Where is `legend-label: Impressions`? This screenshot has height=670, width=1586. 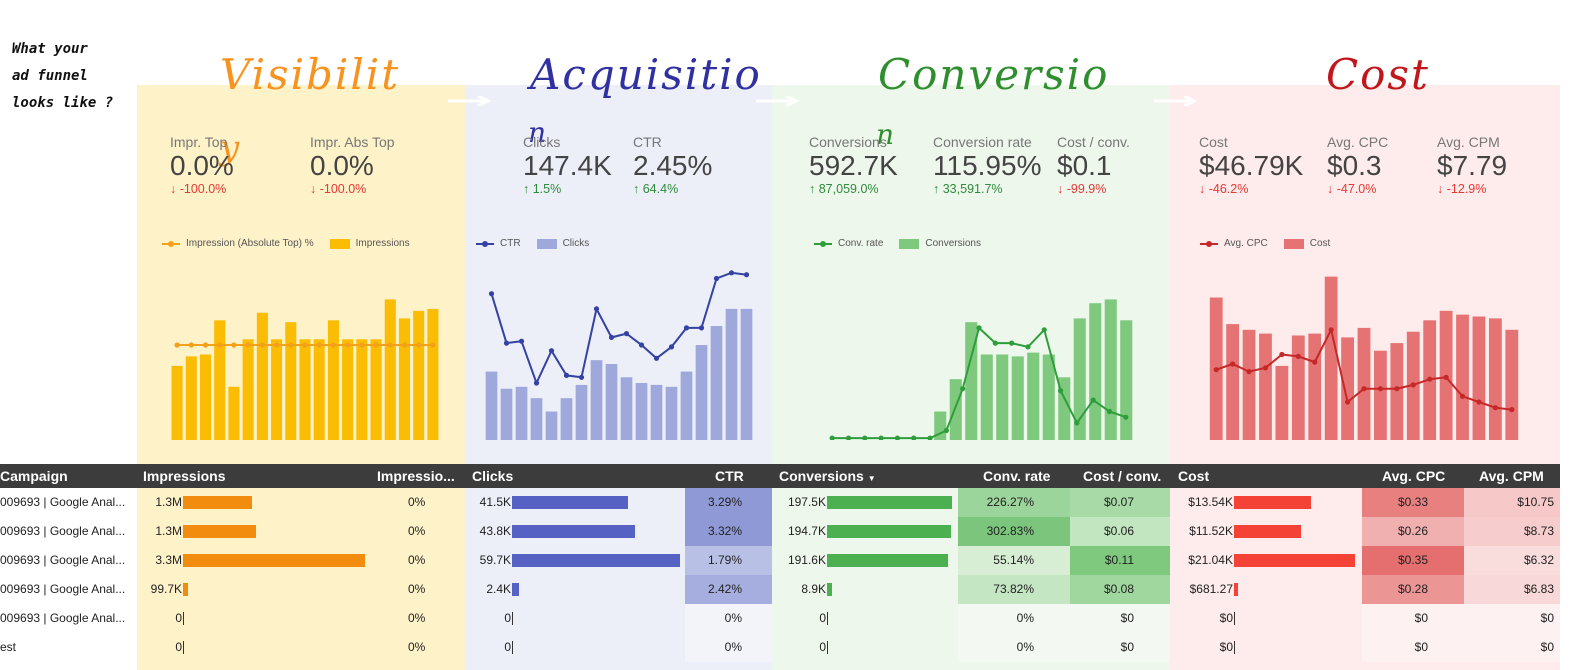 legend-label: Impressions is located at coordinates (382, 243).